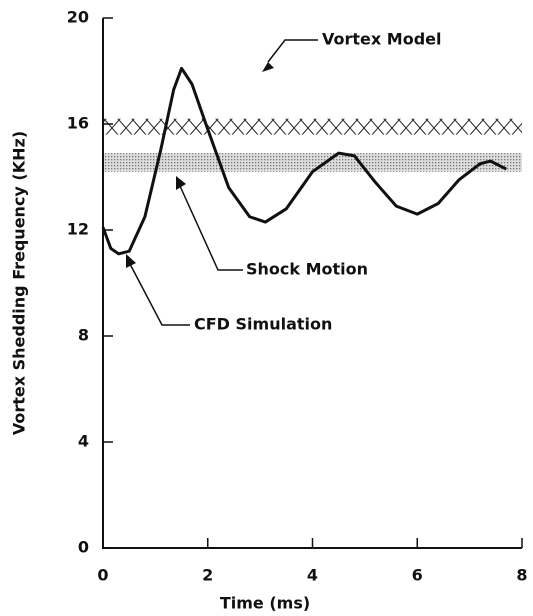  What do you see at coordinates (83, 547) in the screenshot?
I see `y-tick-label: 0` at bounding box center [83, 547].